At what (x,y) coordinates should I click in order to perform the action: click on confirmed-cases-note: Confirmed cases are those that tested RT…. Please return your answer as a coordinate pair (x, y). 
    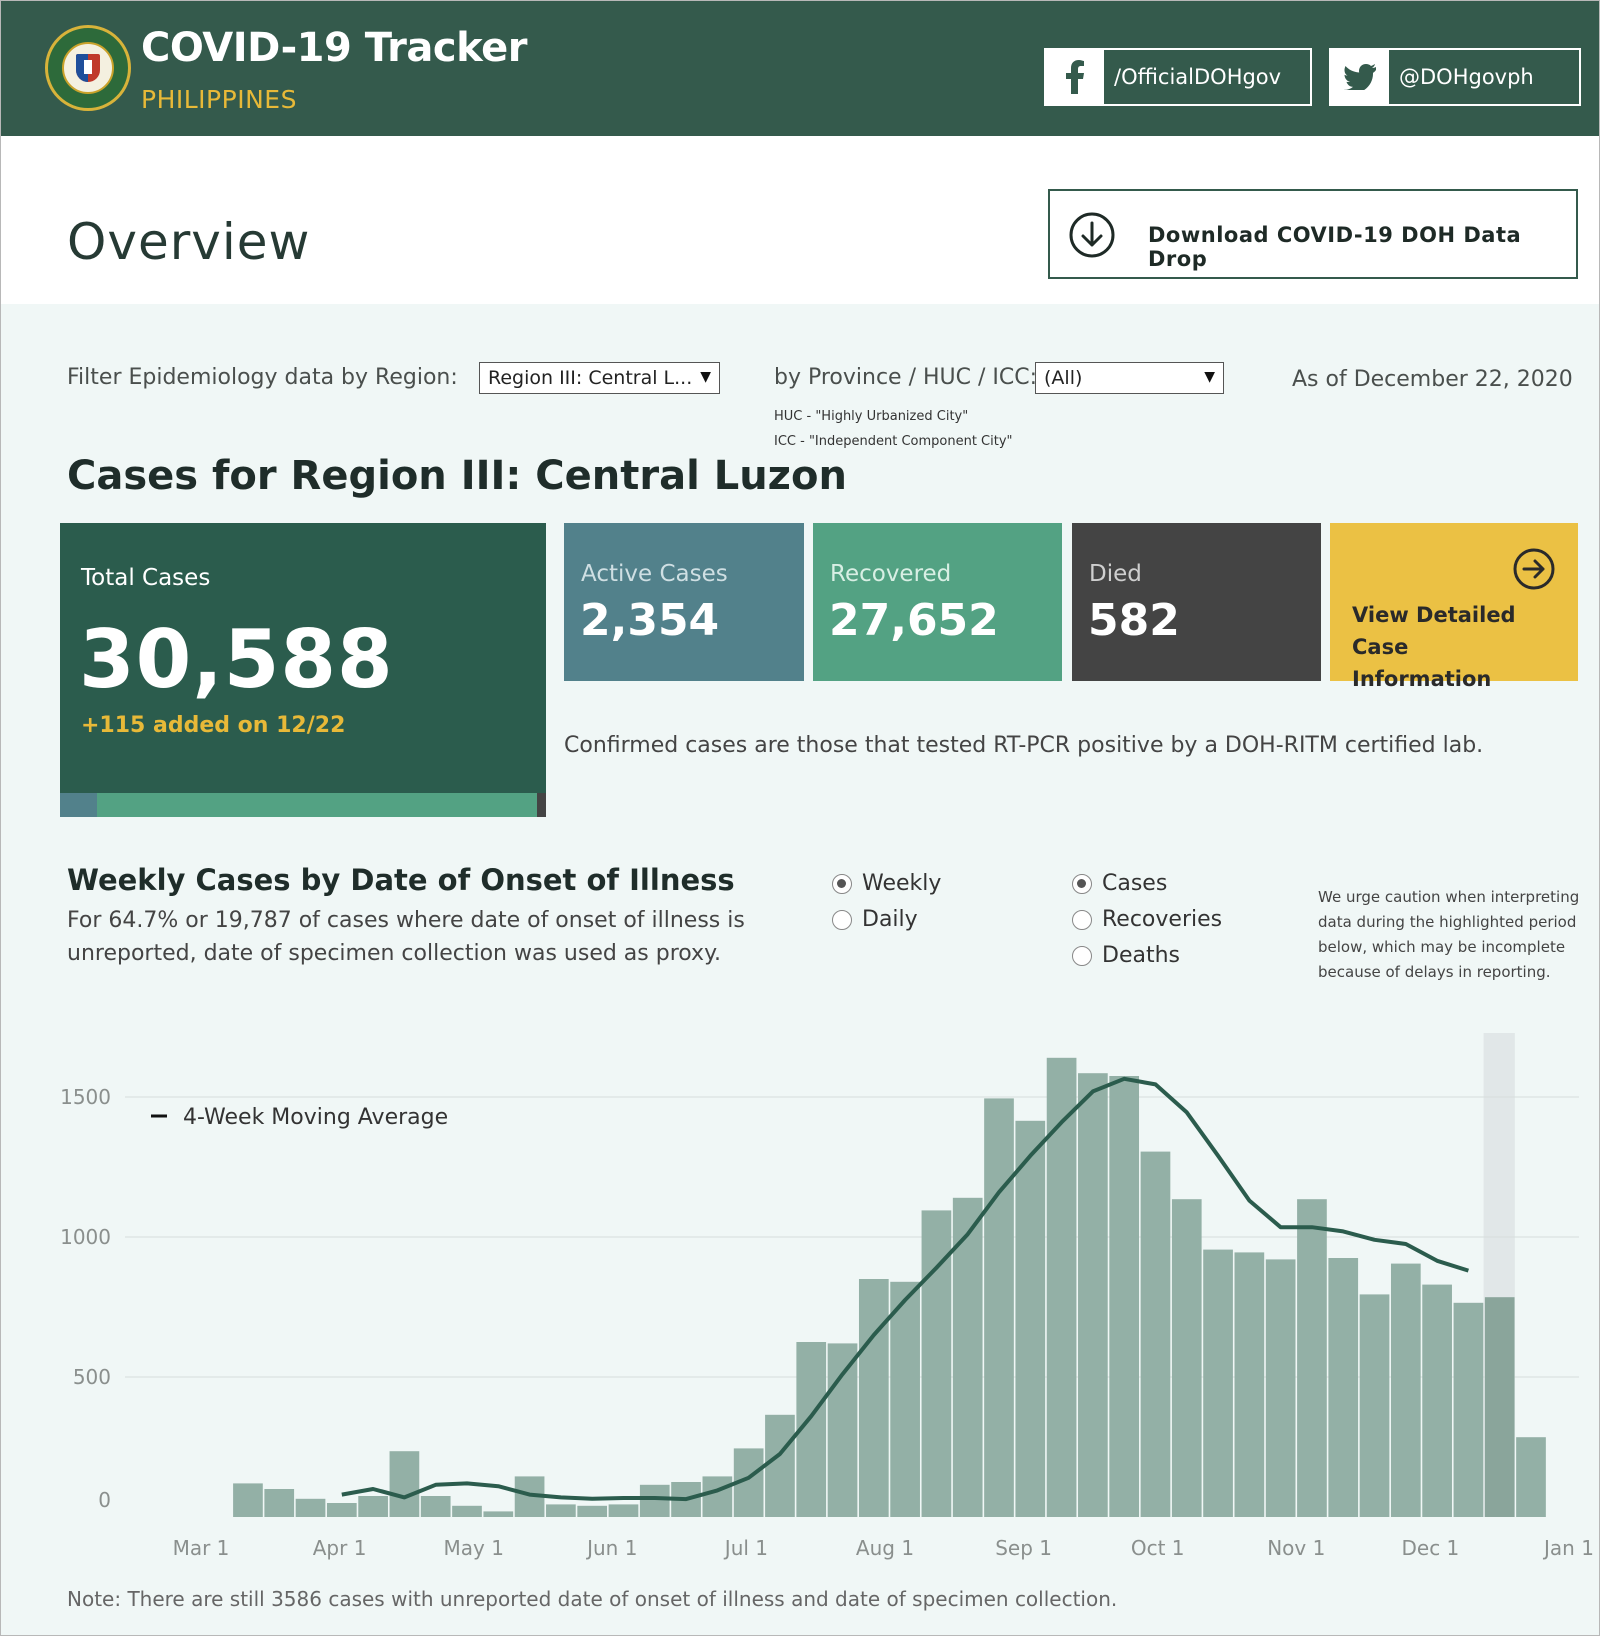
    Looking at the image, I should click on (1024, 745).